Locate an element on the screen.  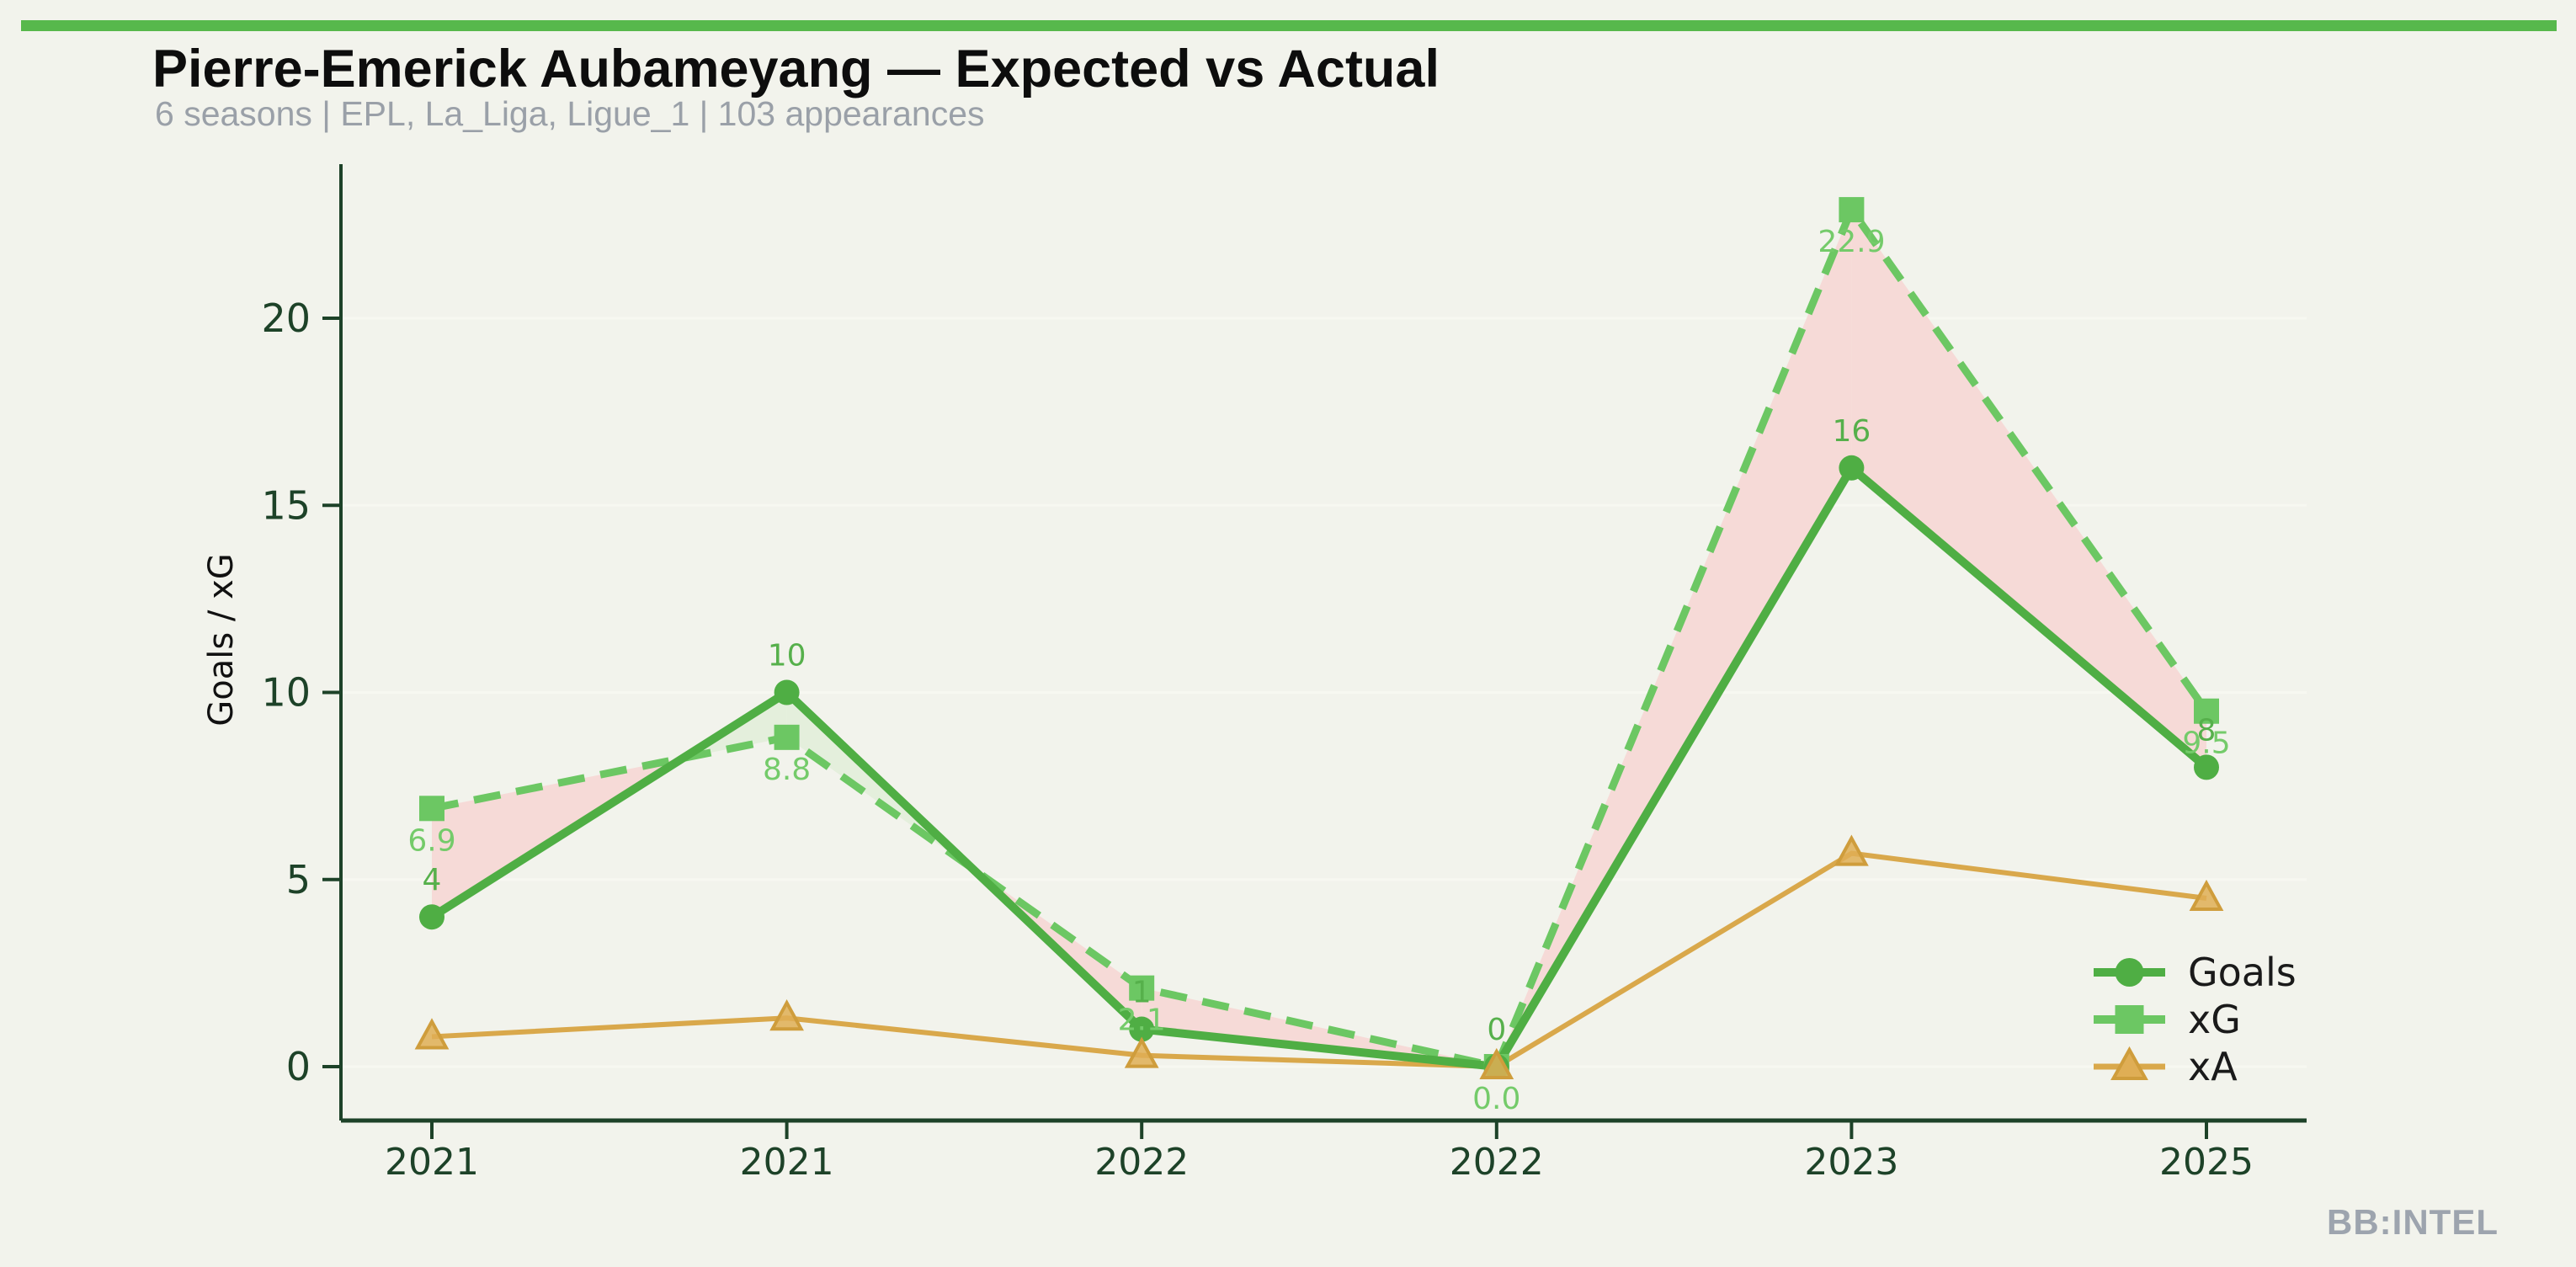
goals-value-label-5: 8 is located at coordinates (2207, 730).